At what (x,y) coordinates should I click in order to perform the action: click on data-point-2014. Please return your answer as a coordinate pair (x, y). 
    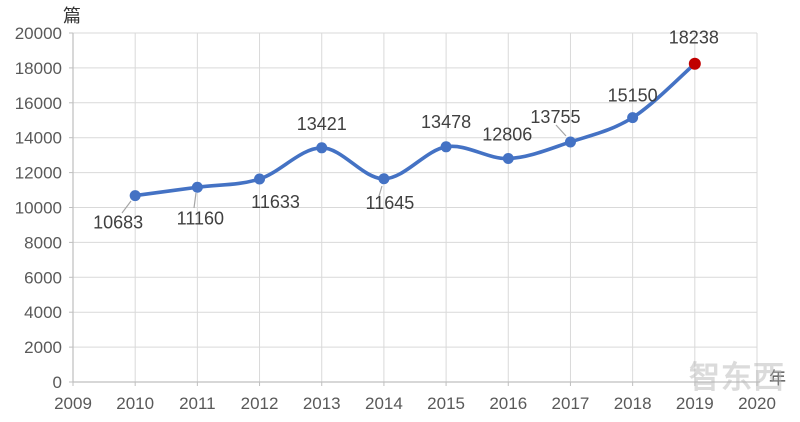
    Looking at the image, I should click on (384, 179).